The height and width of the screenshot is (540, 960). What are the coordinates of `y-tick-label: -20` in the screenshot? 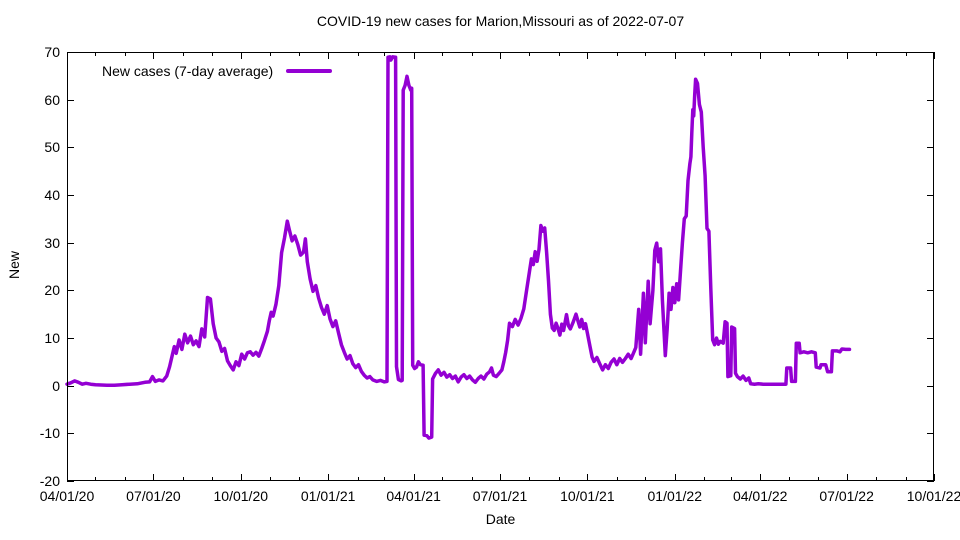 It's located at (49, 481).